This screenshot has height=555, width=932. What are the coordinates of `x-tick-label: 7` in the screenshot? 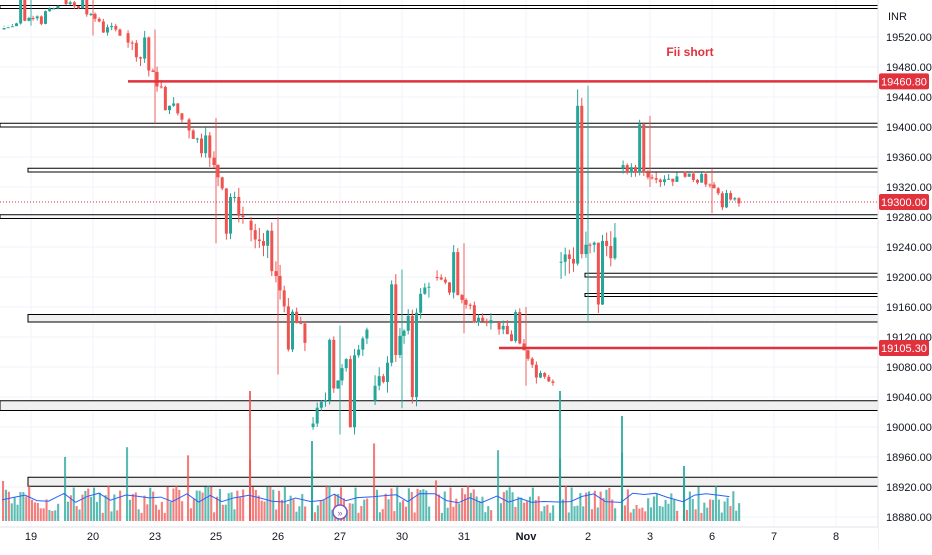 It's located at (774, 537).